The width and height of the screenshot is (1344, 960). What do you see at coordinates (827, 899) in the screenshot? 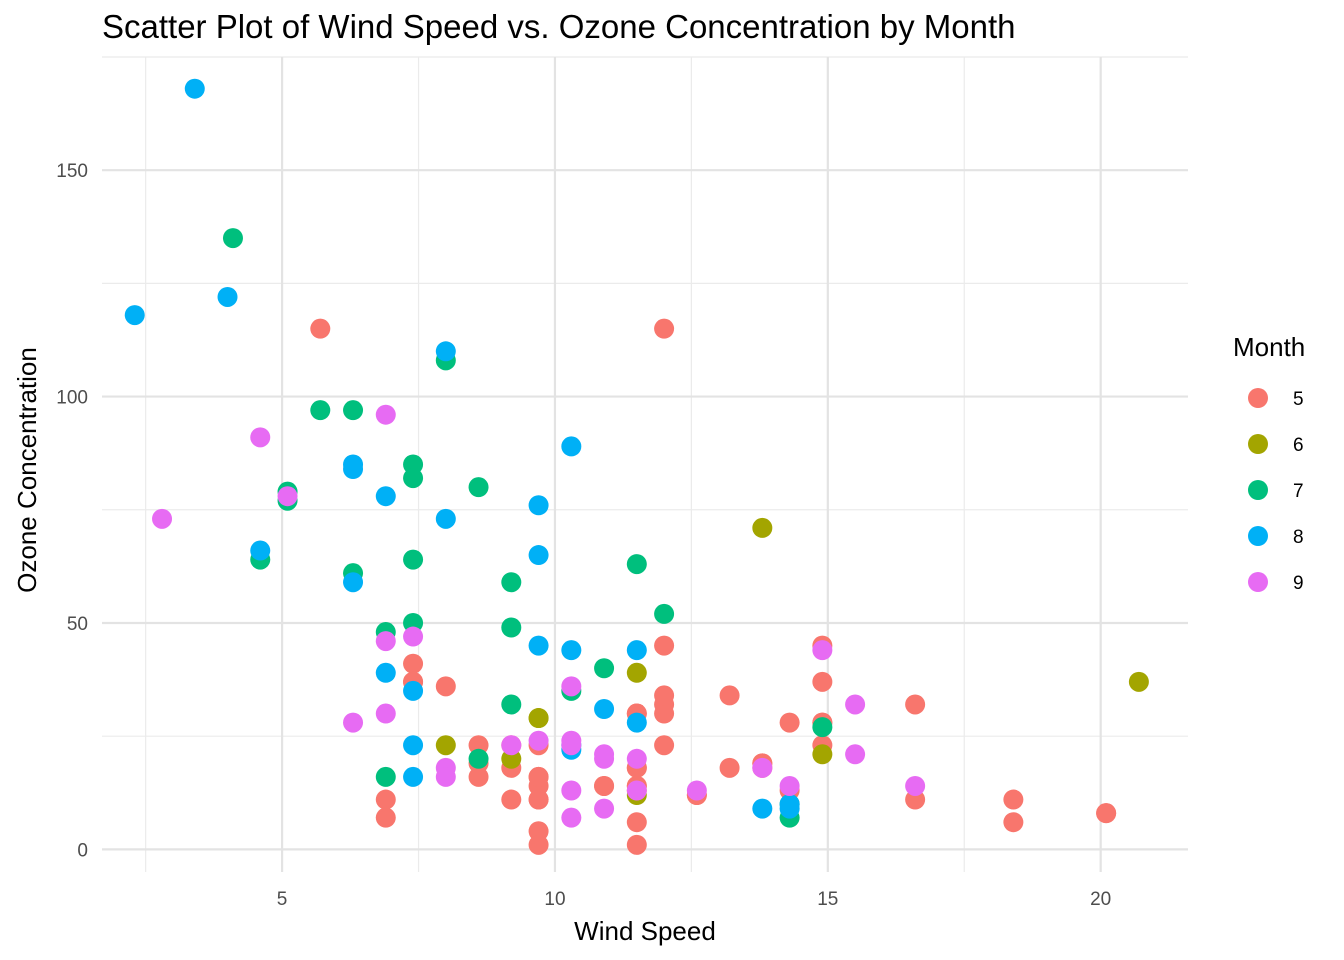
I see `x-tick-label: 15` at bounding box center [827, 899].